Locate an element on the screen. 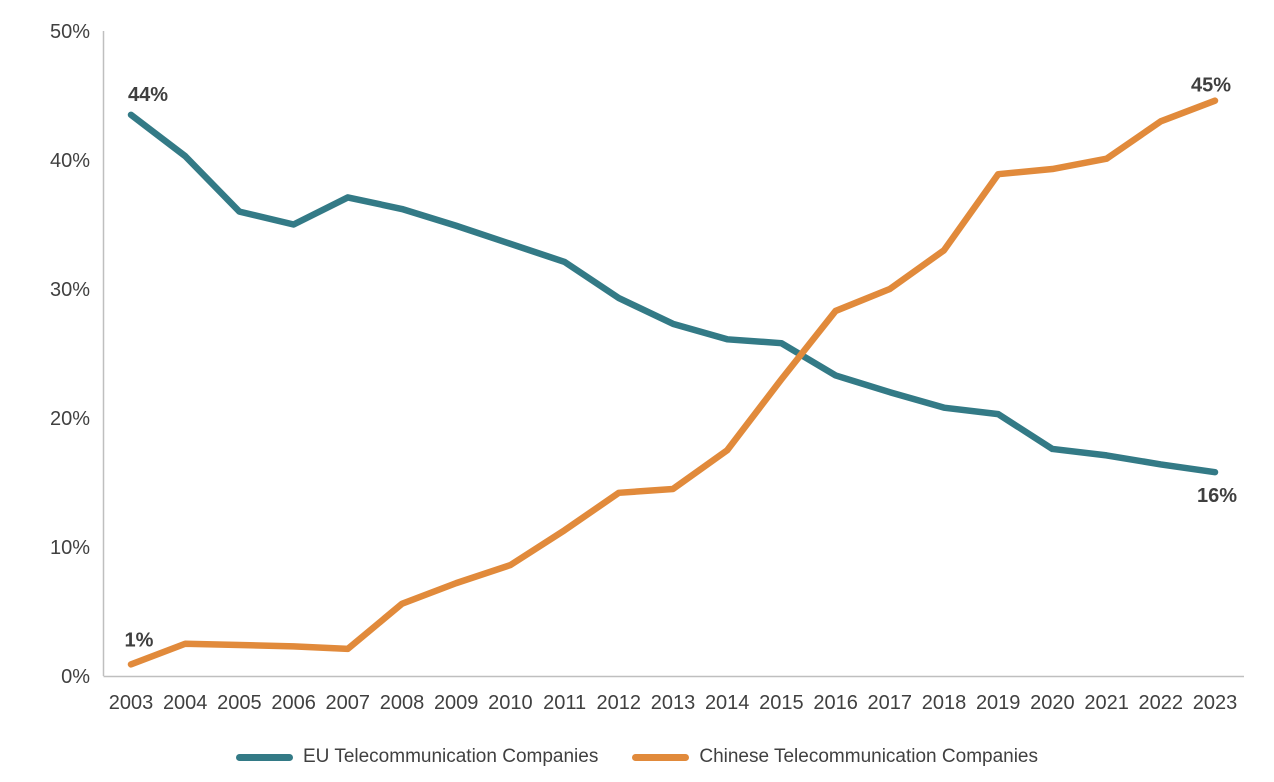 This screenshot has width=1274, height=782. x-axis-tick-label: 2012 is located at coordinates (619, 703).